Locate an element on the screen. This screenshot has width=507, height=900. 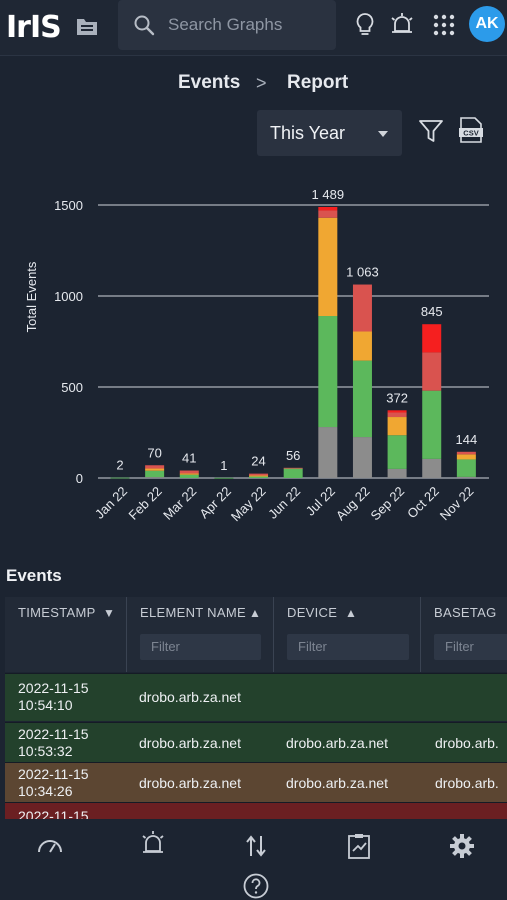
search-placeholder: Search Graphs is located at coordinates (225, 24).